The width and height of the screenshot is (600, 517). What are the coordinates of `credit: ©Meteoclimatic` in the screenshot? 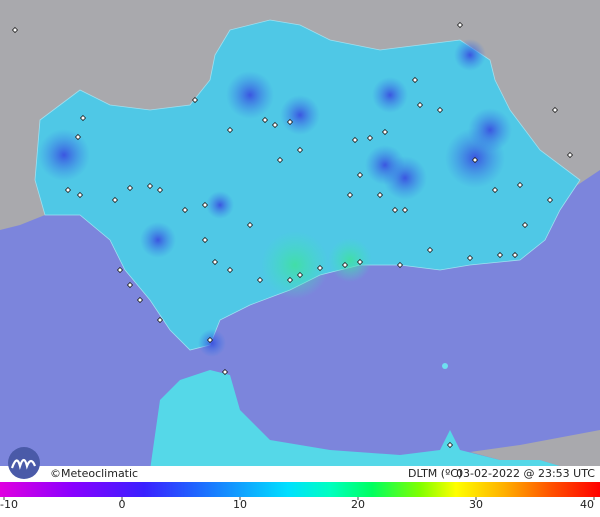 It's located at (94, 473).